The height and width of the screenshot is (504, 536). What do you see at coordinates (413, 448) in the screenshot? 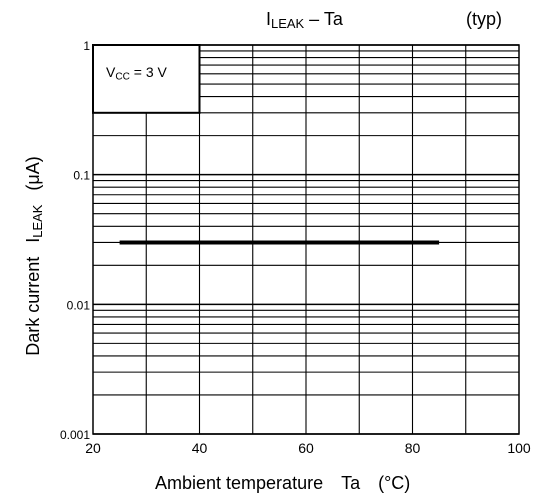
I see `x-tick-label: 80` at bounding box center [413, 448].